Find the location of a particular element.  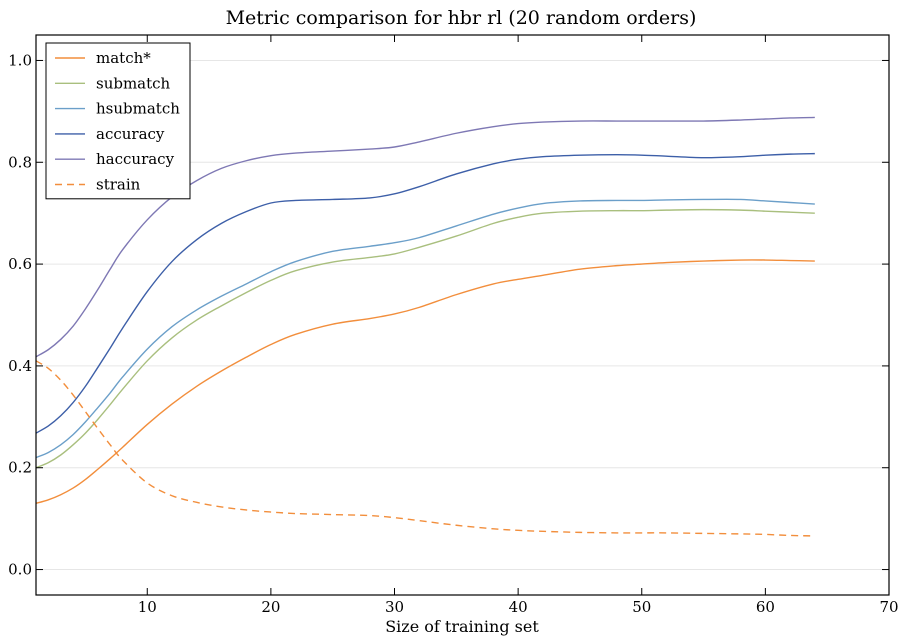

y-tick-label: 1.0 is located at coordinates (20, 60).